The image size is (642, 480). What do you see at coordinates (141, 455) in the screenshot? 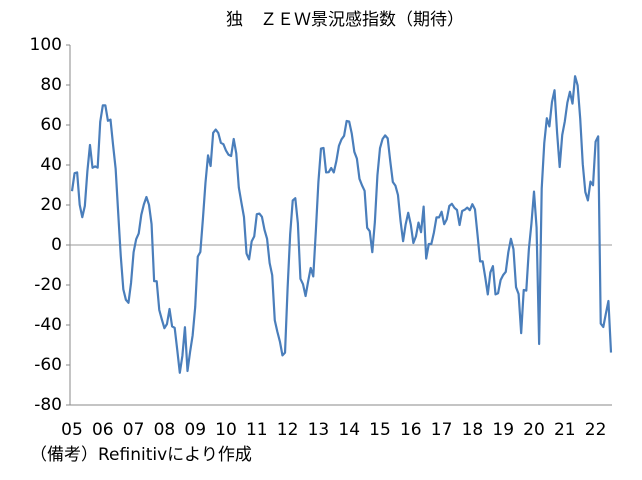
I see `note: （備考）Refinitivにより作成` at bounding box center [141, 455].